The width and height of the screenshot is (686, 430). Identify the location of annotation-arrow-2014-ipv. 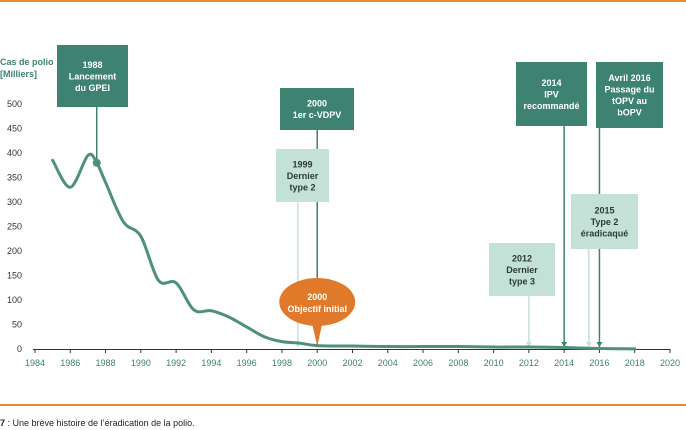
(564, 344).